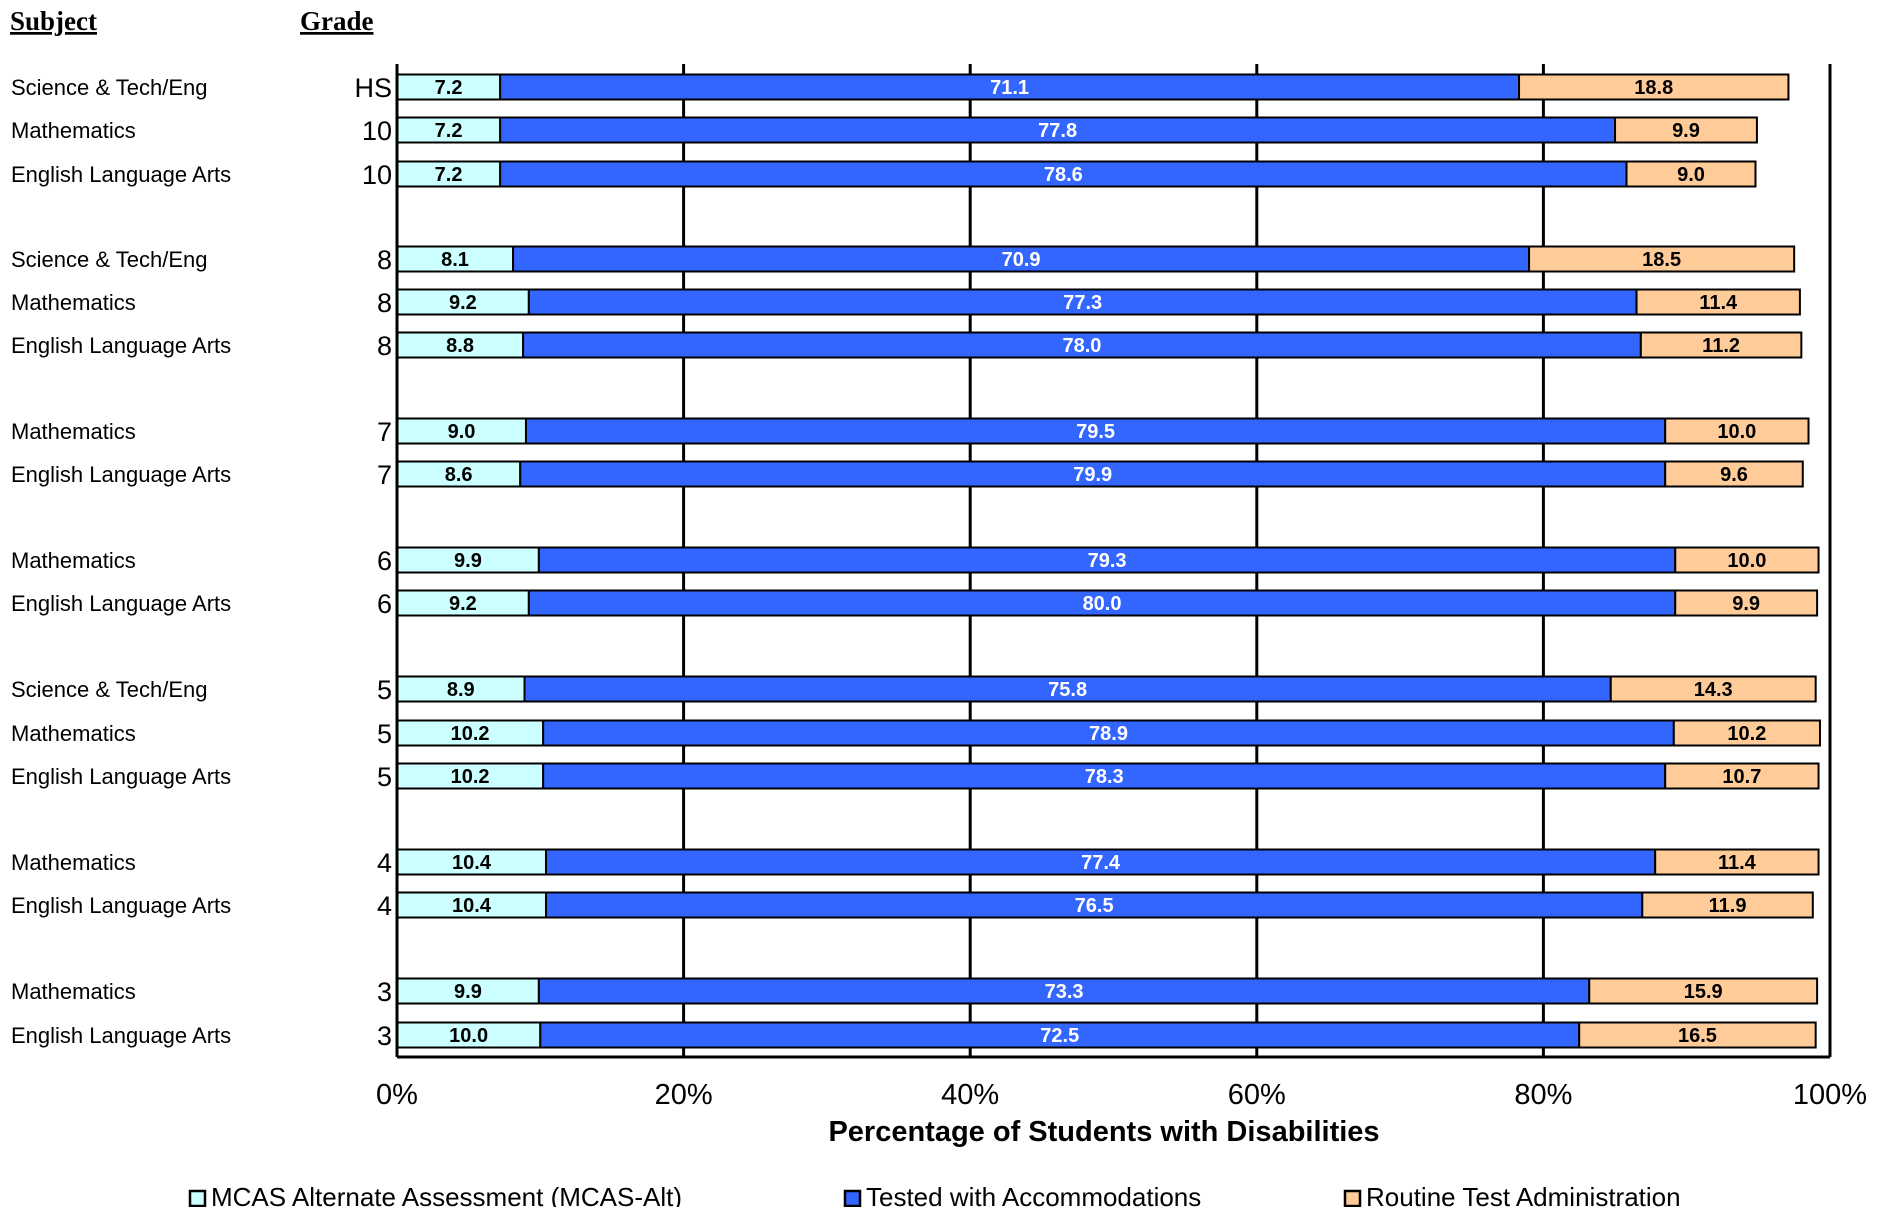 This screenshot has height=1207, width=1883. Describe the element at coordinates (455, 260) in the screenshot. I see `bar-value-label: 8.1` at that location.